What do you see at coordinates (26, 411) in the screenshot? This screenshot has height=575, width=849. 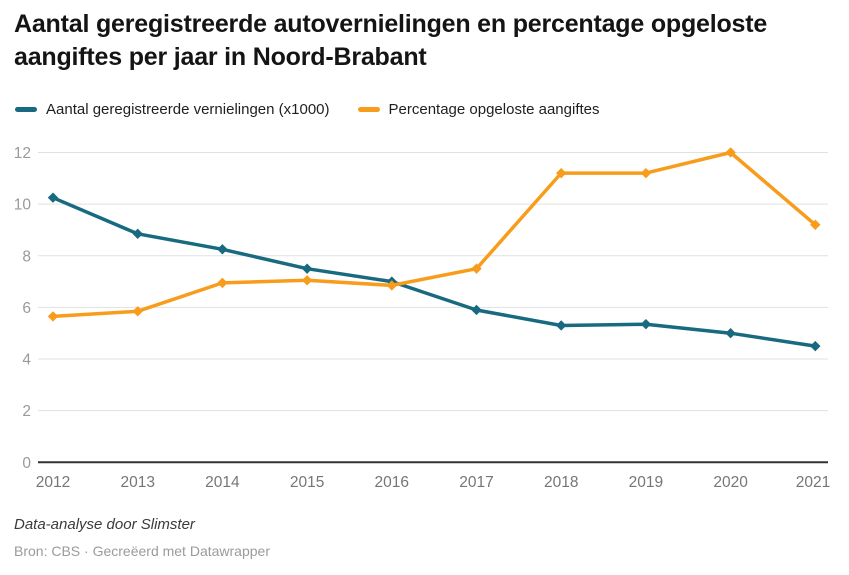 I see `y-tick-label: 2` at bounding box center [26, 411].